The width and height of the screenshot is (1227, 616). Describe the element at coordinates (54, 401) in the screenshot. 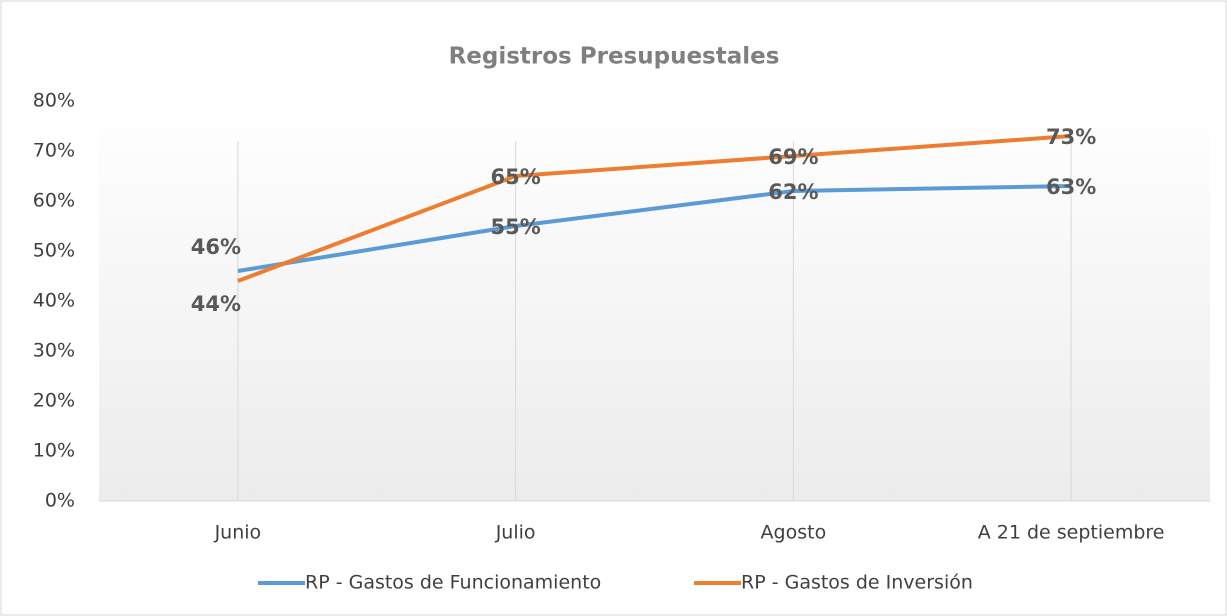

I see `y-tick-label: 20%` at that location.